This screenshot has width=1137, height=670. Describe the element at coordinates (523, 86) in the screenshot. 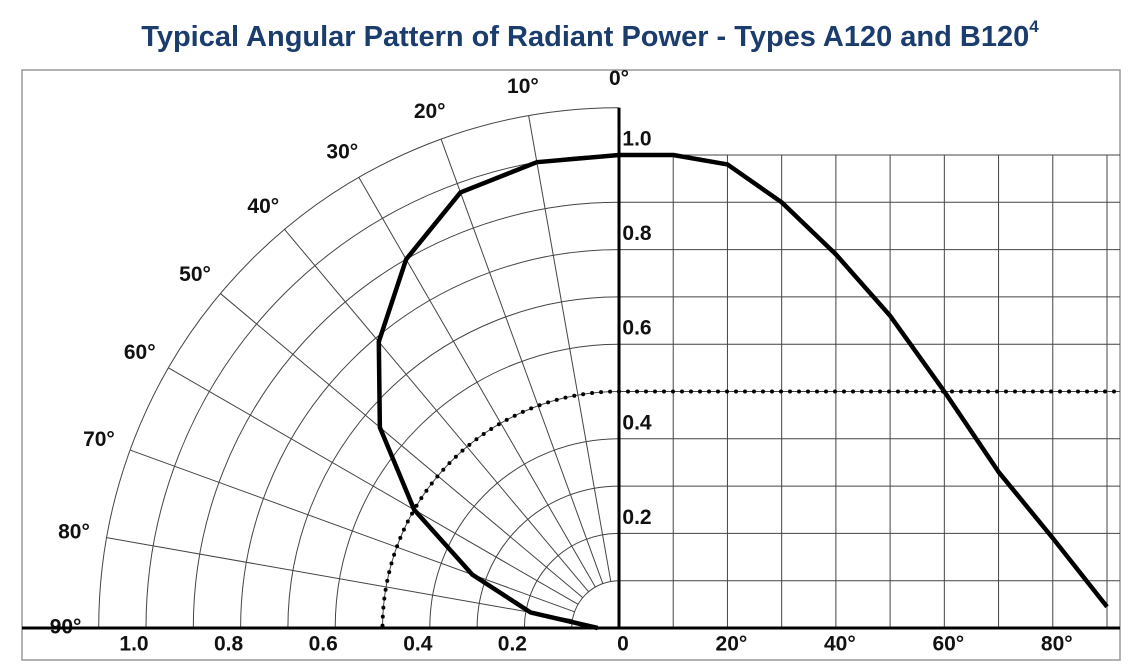

I see `angle-label: 10°` at that location.